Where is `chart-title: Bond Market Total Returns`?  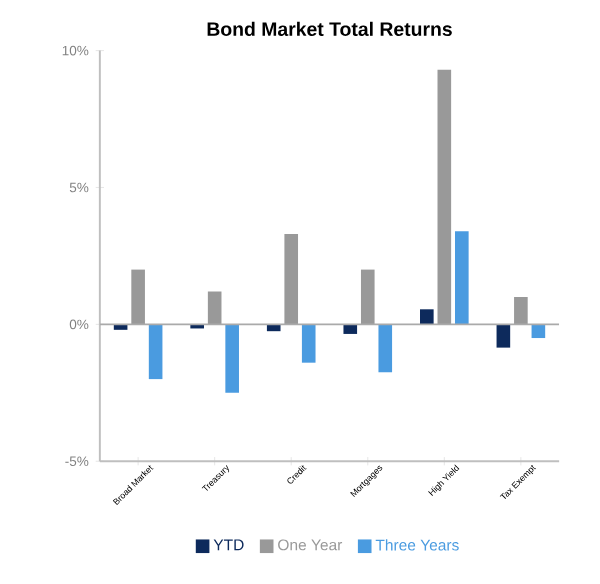
chart-title: Bond Market Total Returns is located at coordinates (329, 29).